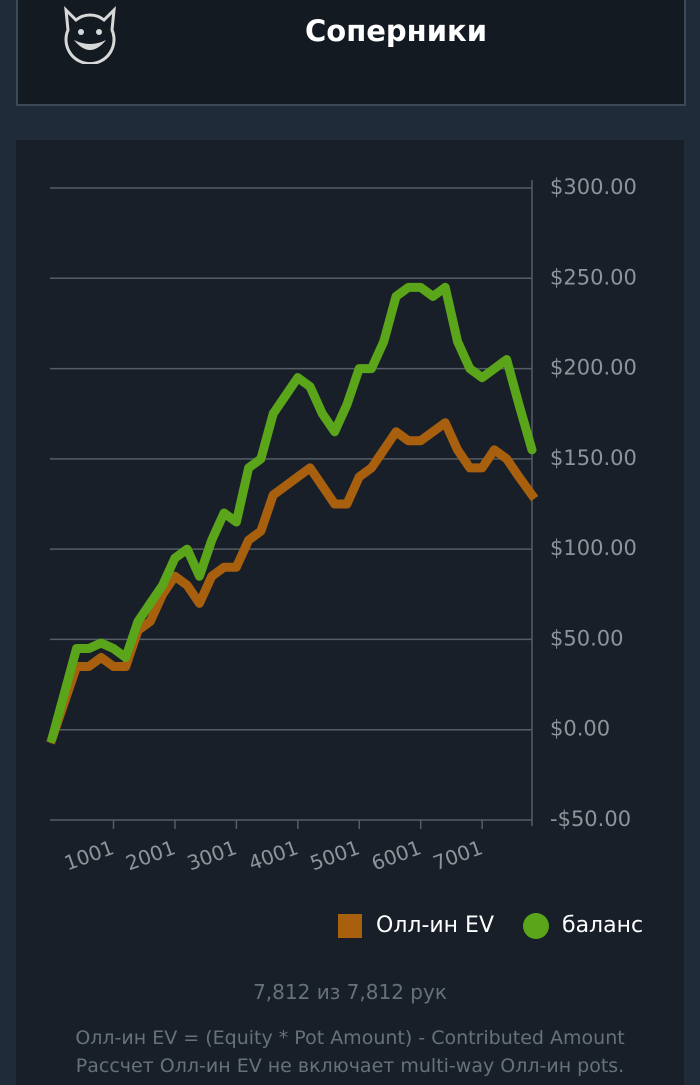 The height and width of the screenshot is (1085, 700). What do you see at coordinates (593, 187) in the screenshot?
I see `y-tick-label: $300.00` at bounding box center [593, 187].